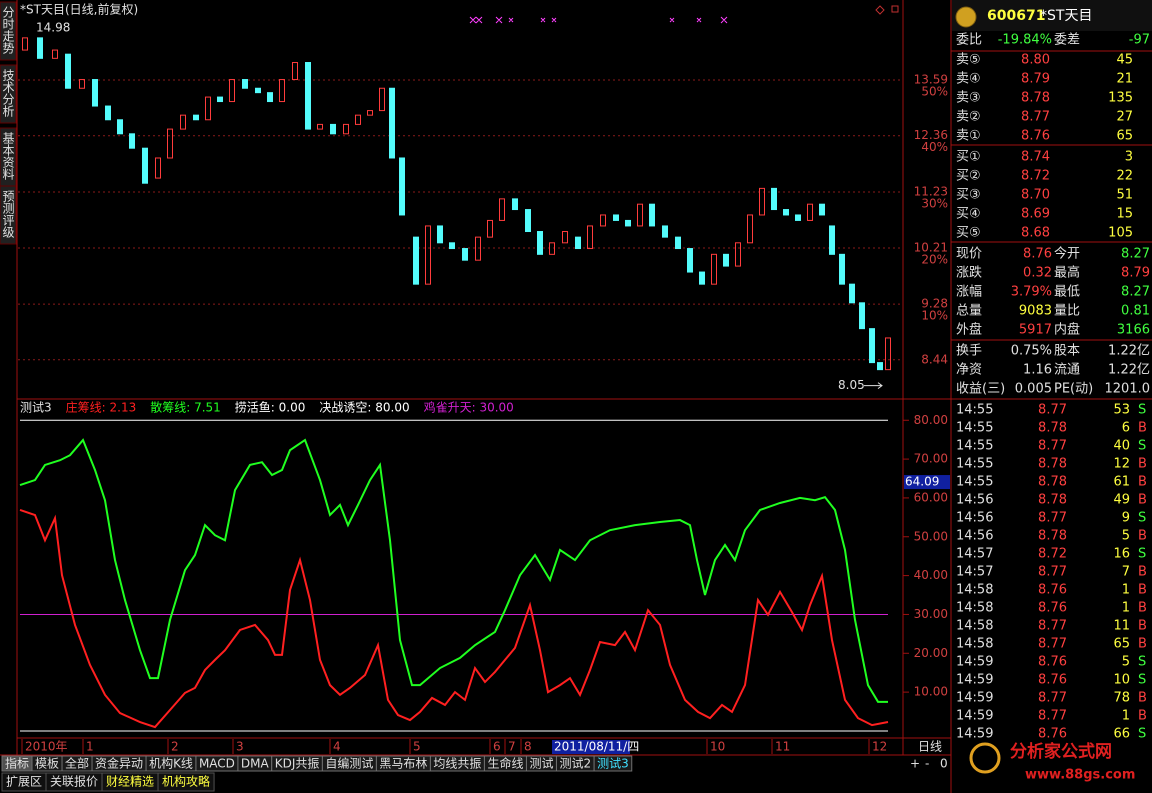 This screenshot has width=1152, height=793. I want to click on trade-volume: 53, so click(1121, 410).